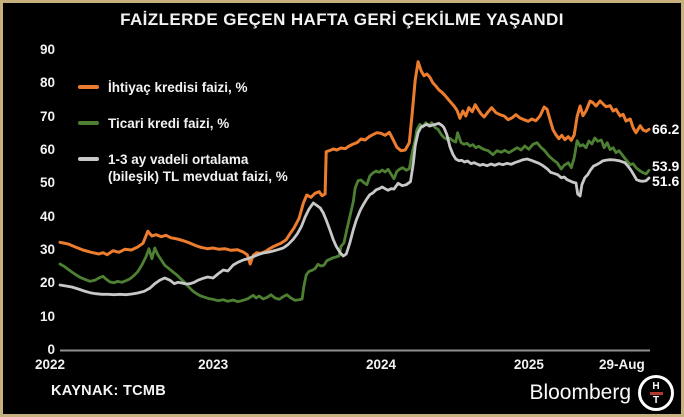 The height and width of the screenshot is (417, 684). I want to click on x-tick-2024: 2024, so click(381, 364).